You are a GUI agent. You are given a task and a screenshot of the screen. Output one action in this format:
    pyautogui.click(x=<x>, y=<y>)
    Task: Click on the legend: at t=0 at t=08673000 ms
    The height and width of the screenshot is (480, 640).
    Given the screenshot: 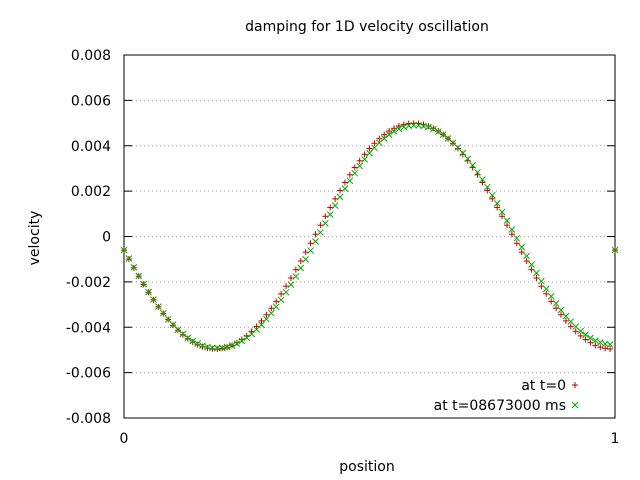 What is the action you would take?
    pyautogui.click(x=506, y=396)
    